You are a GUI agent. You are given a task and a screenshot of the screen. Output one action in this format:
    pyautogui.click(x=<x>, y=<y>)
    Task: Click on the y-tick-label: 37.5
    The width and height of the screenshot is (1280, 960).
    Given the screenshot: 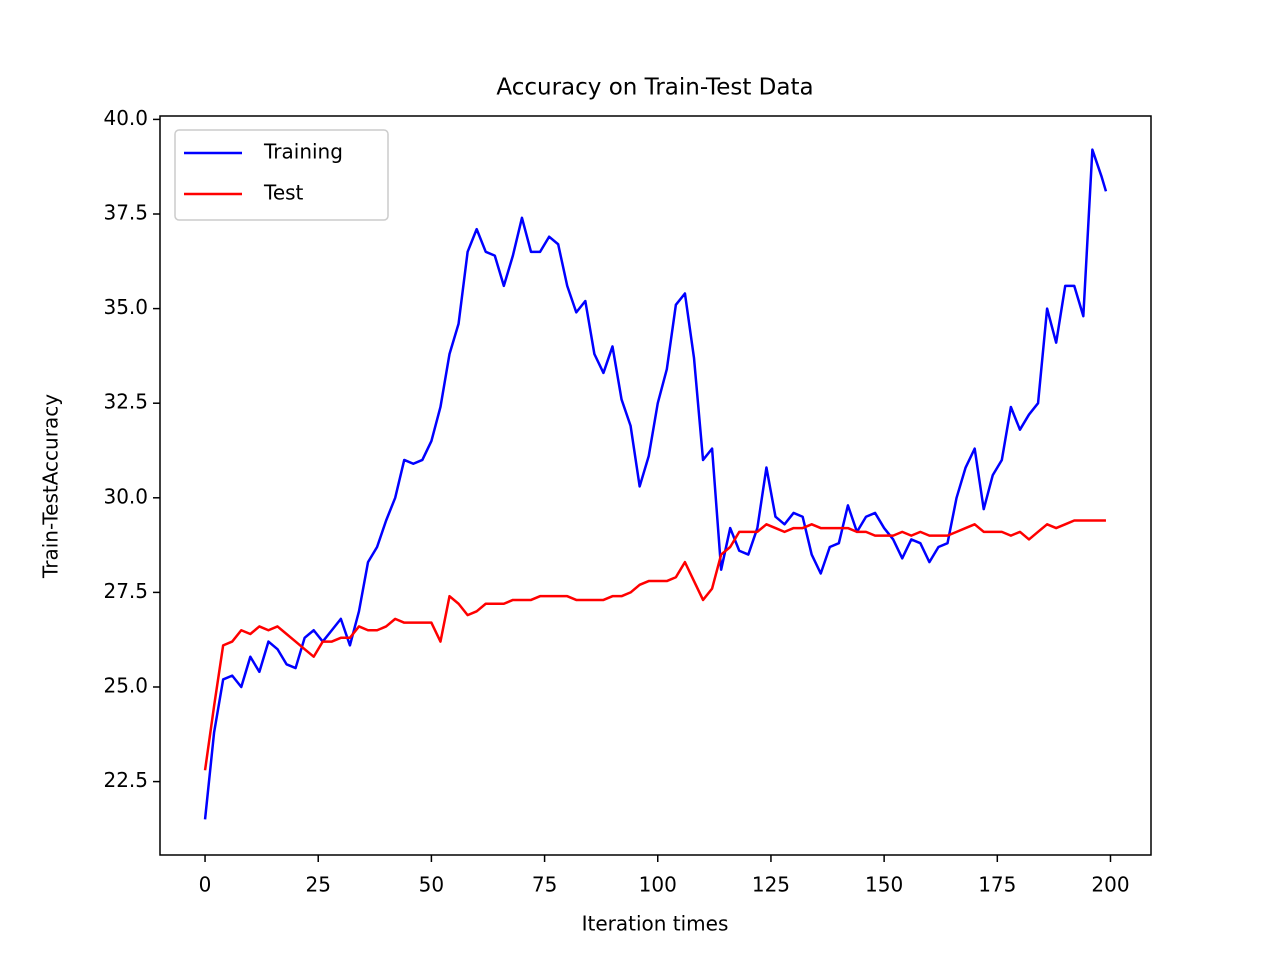 What is the action you would take?
    pyautogui.click(x=125, y=213)
    